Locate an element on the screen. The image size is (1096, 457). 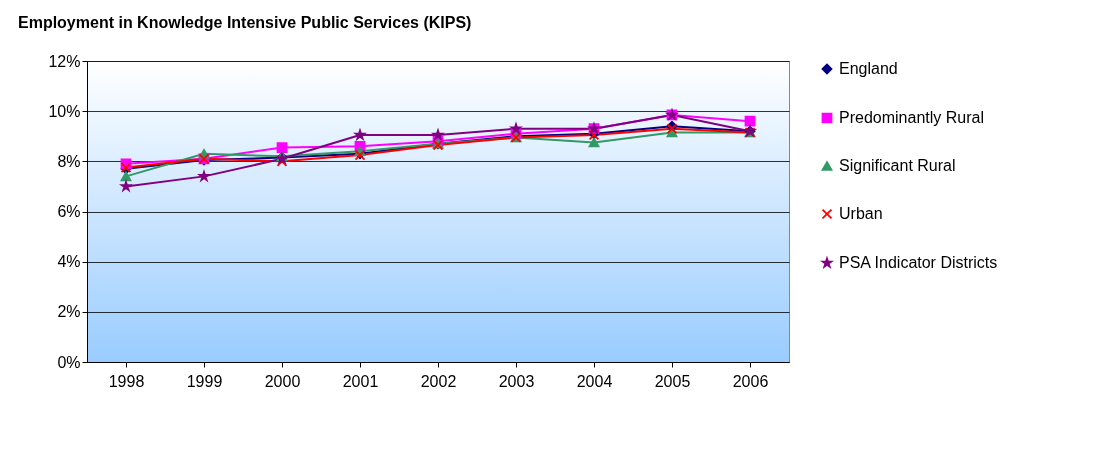
chart-title: Employment in Knowledge Intensive Public Services (KIPS) is located at coordinates (244, 22).